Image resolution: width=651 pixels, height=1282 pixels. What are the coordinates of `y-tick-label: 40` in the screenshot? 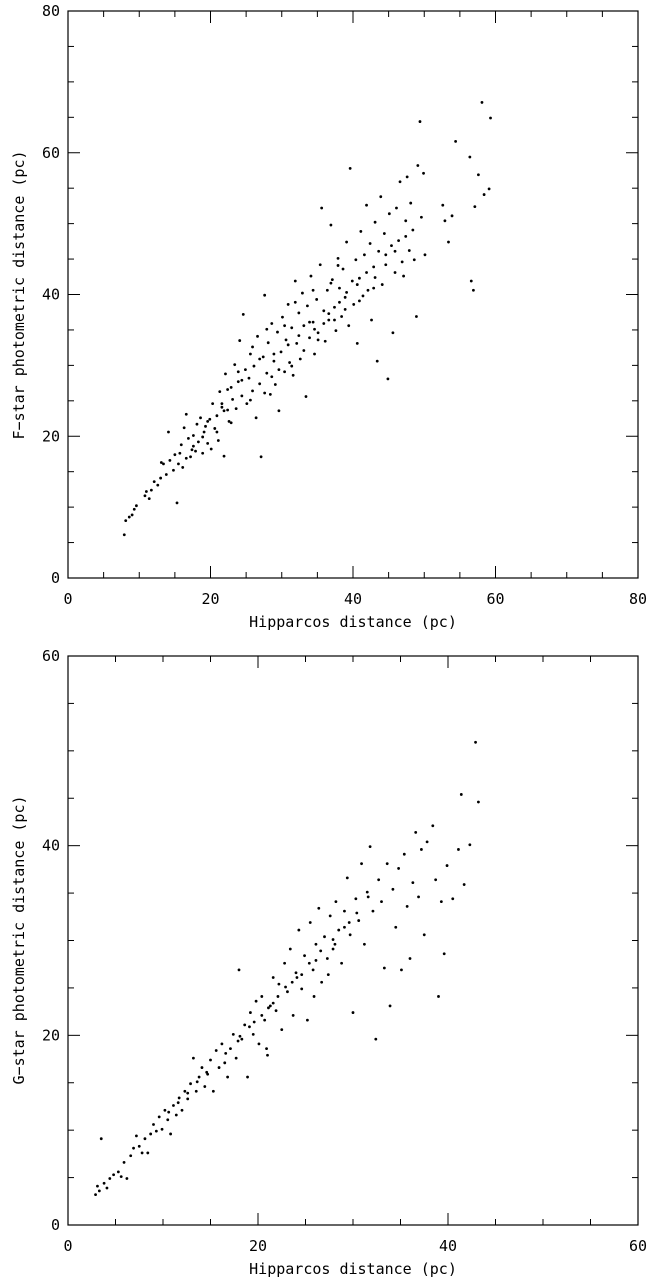 It's located at (51, 295).